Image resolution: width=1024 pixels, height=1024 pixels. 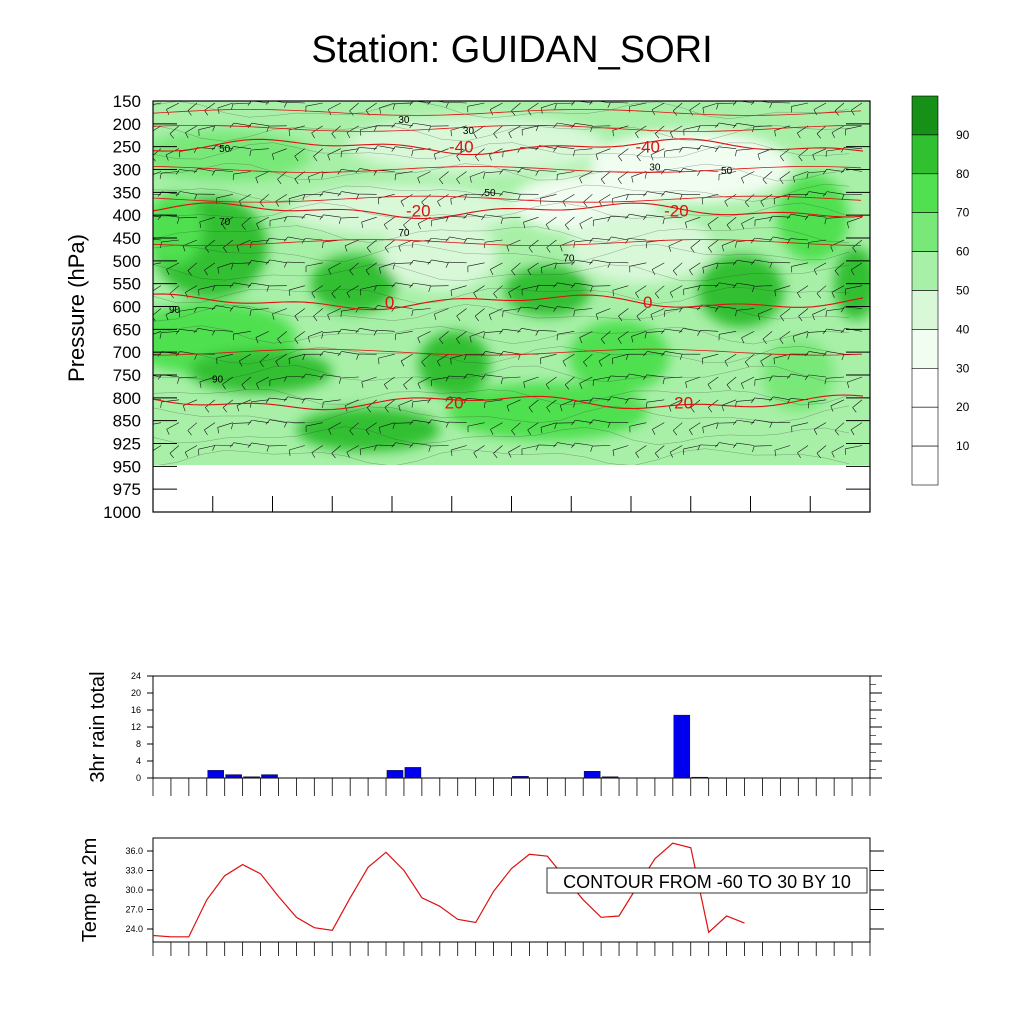 What do you see at coordinates (134, 929) in the screenshot?
I see `temperature-tick-label: 24.0` at bounding box center [134, 929].